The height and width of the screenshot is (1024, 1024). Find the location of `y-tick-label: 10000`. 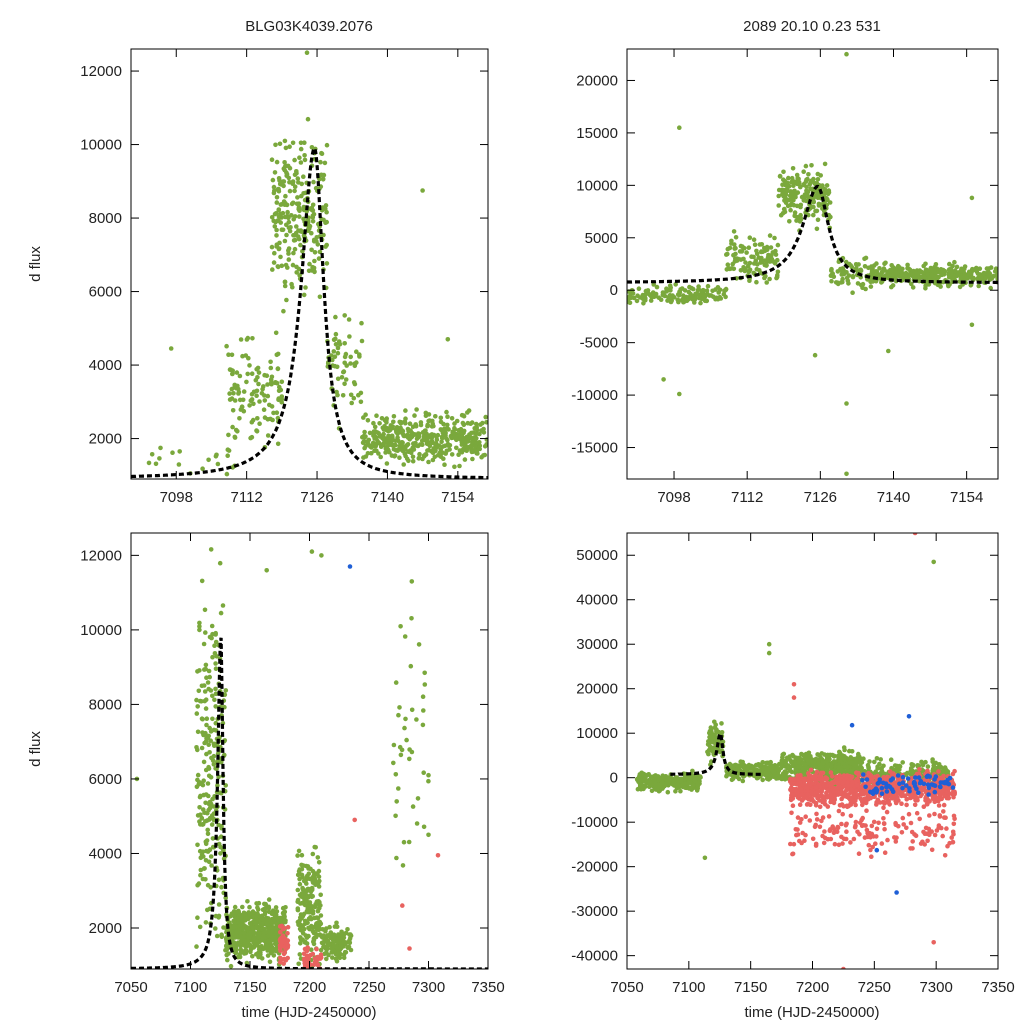

y-tick-label: 10000 is located at coordinates (101, 145).